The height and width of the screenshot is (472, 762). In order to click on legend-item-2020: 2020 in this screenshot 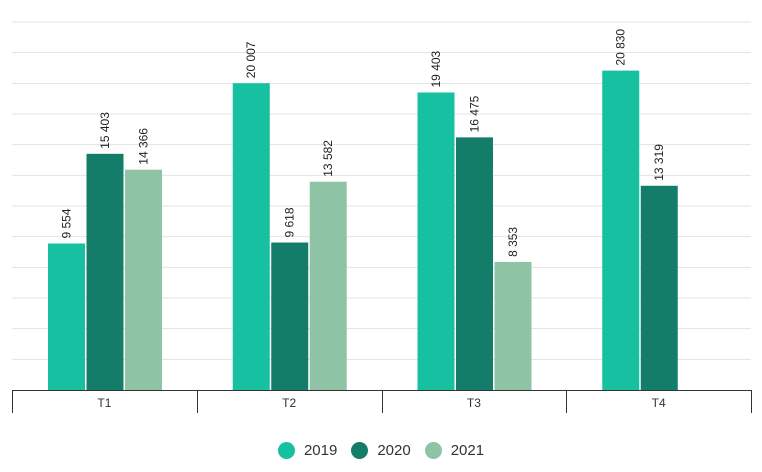, I will do `click(381, 450)`.